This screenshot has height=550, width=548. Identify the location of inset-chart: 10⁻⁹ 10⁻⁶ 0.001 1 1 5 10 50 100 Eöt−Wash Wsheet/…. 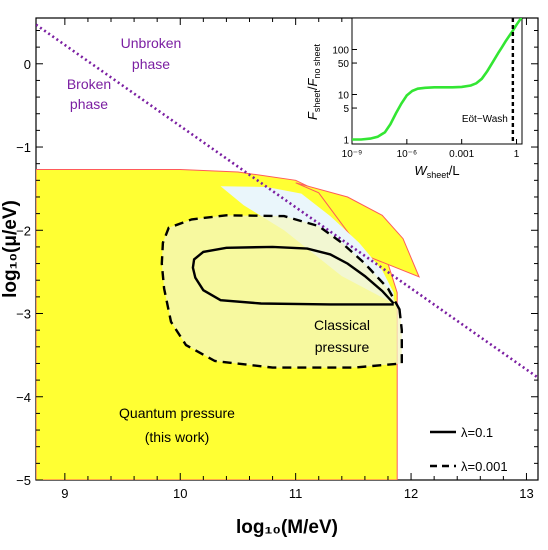
(414, 98).